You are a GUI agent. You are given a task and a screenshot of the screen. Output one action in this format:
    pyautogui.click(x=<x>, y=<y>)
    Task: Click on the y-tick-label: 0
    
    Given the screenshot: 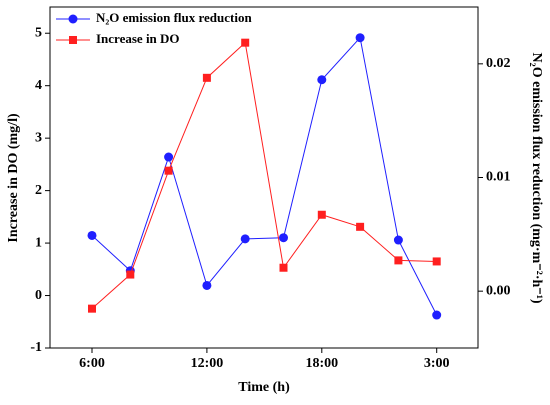 What is the action you would take?
    pyautogui.click(x=38, y=295)
    